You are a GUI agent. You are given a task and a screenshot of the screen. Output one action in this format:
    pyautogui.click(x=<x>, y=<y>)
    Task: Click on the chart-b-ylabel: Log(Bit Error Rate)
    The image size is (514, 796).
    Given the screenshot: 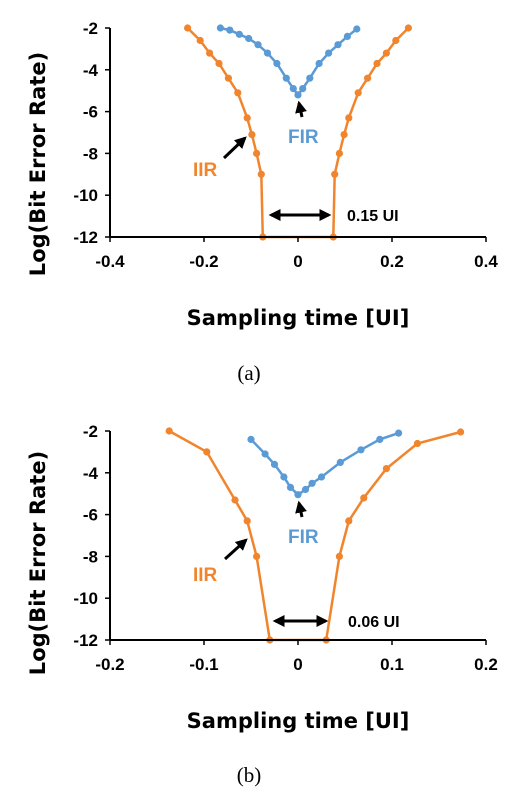 What is the action you would take?
    pyautogui.click(x=38, y=563)
    